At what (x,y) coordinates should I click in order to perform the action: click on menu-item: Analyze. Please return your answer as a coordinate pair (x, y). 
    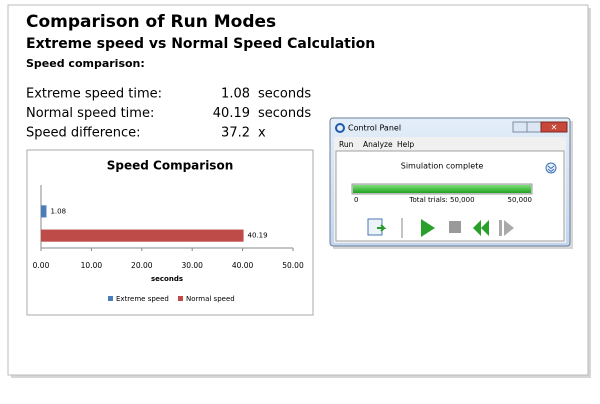
    Looking at the image, I should click on (378, 144).